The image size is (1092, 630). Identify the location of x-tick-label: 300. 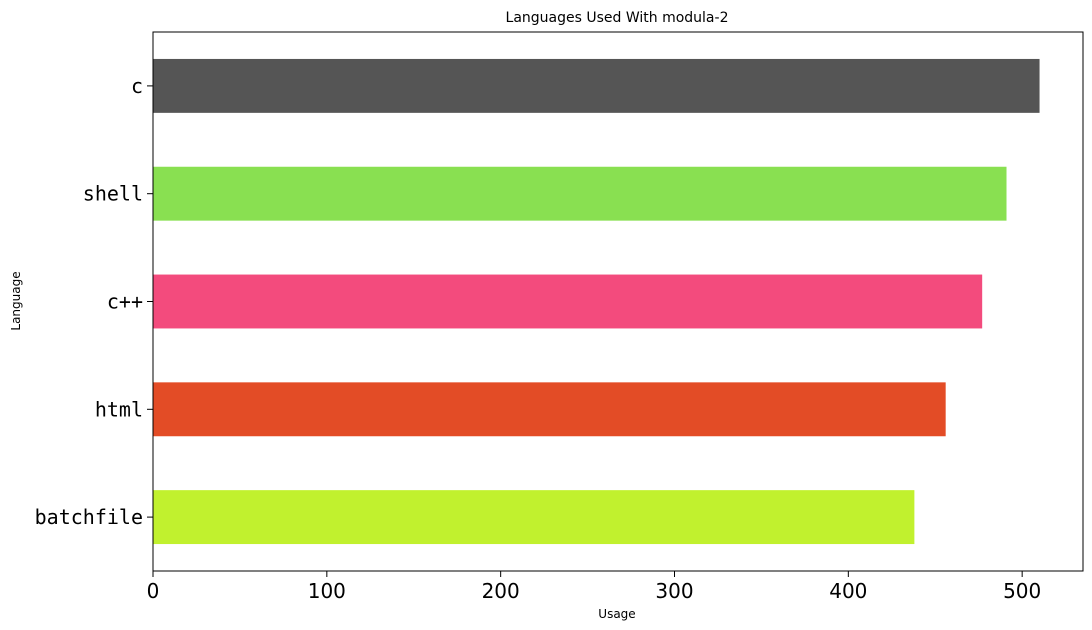
(674, 591).